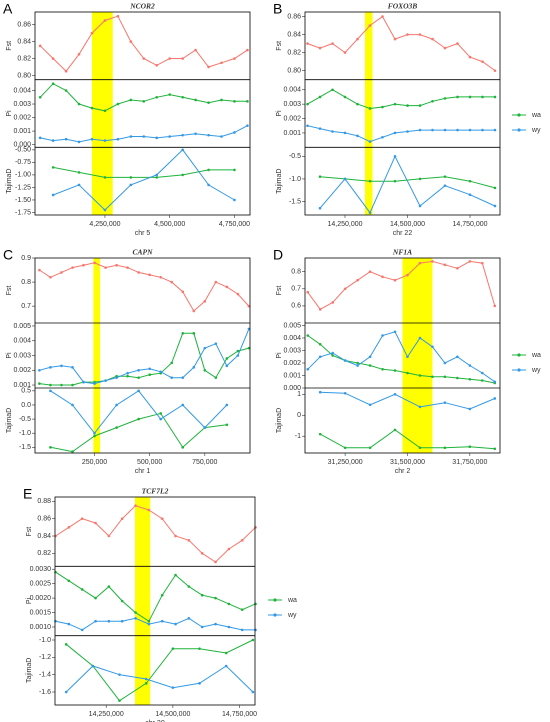  I want to click on y-tick-label: 0.000, so click(22, 144).